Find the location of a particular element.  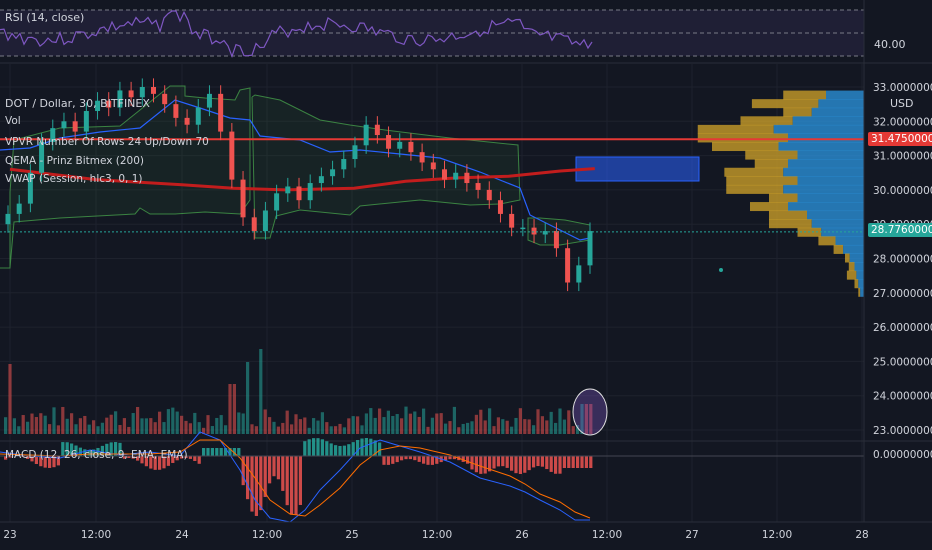

macd-zero-label: 0.00000000 is located at coordinates (902, 455).